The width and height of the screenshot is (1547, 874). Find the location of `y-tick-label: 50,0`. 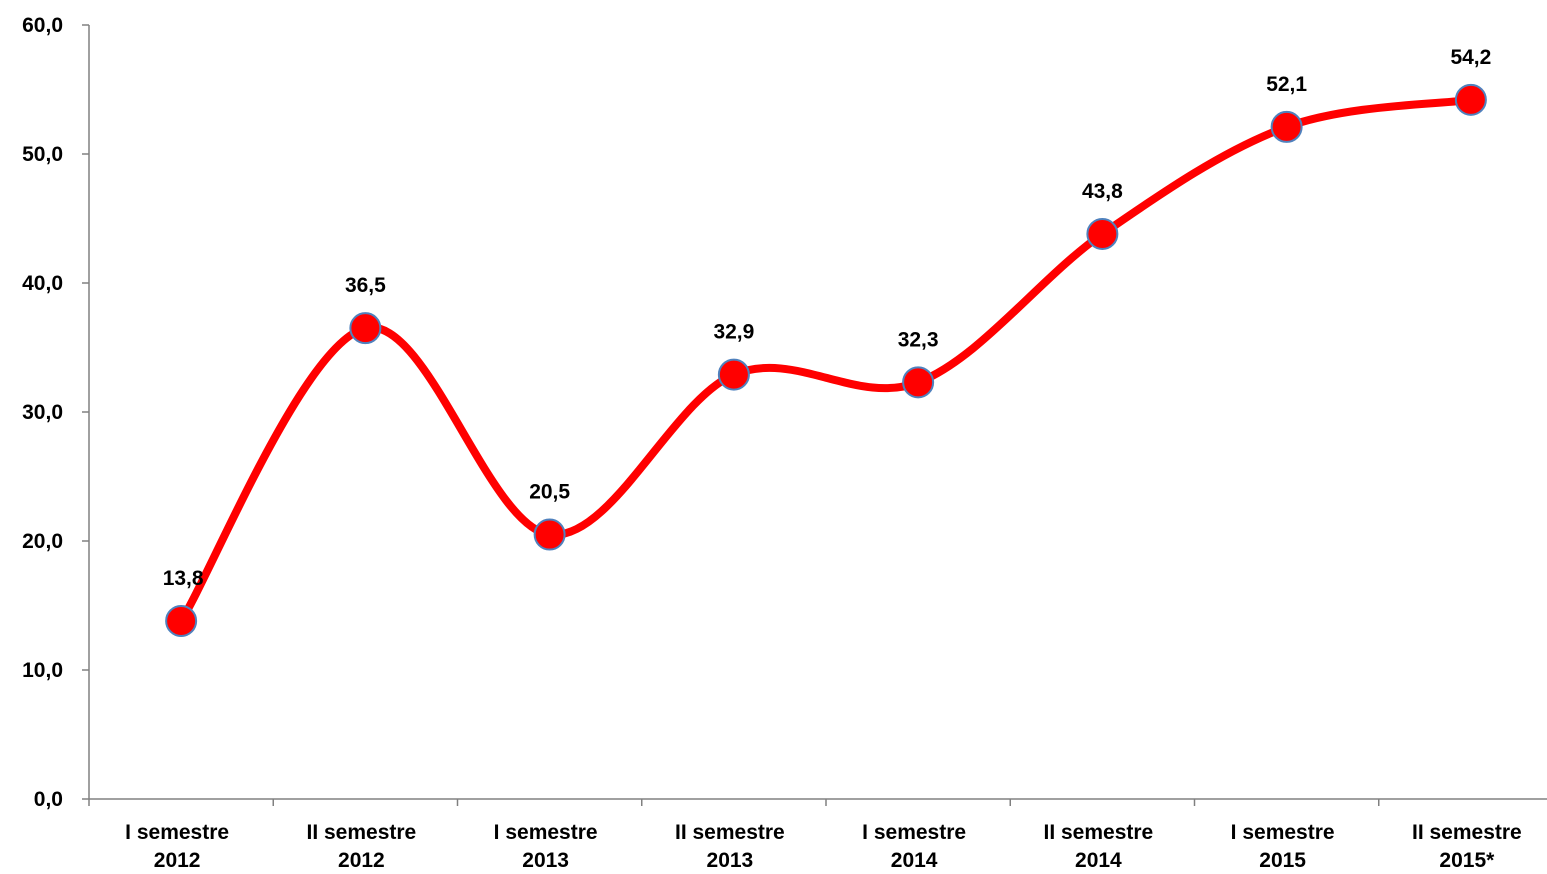

y-tick-label: 50,0 is located at coordinates (42, 154).